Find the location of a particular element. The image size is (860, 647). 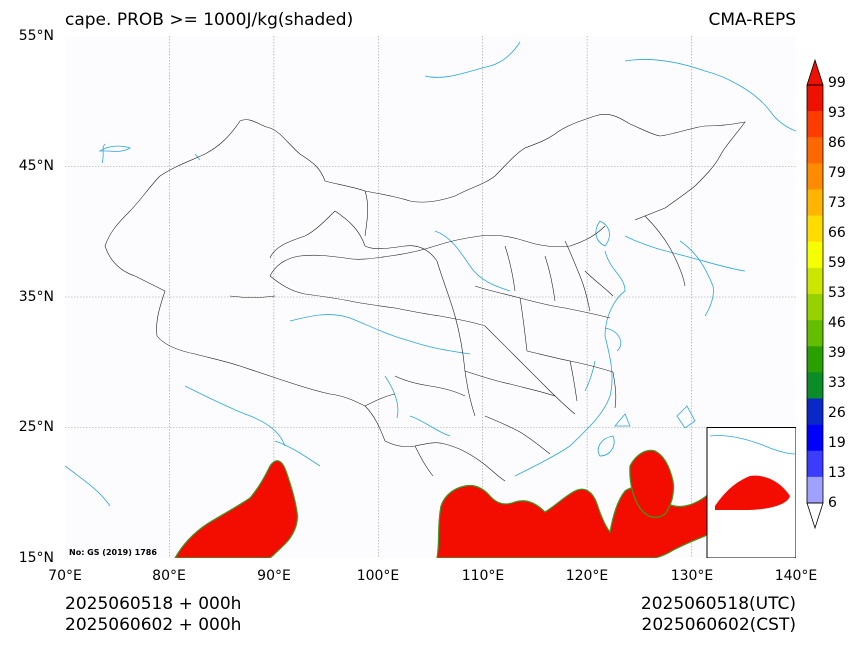

colorbar-label-19: 19 is located at coordinates (837, 443).